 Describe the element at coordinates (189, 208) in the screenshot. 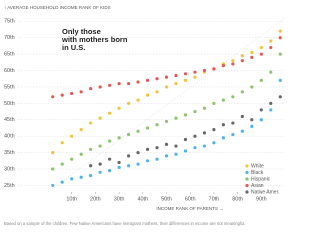

I see `x-axis-label: INCOME RANK OF PARENTS →` at that location.